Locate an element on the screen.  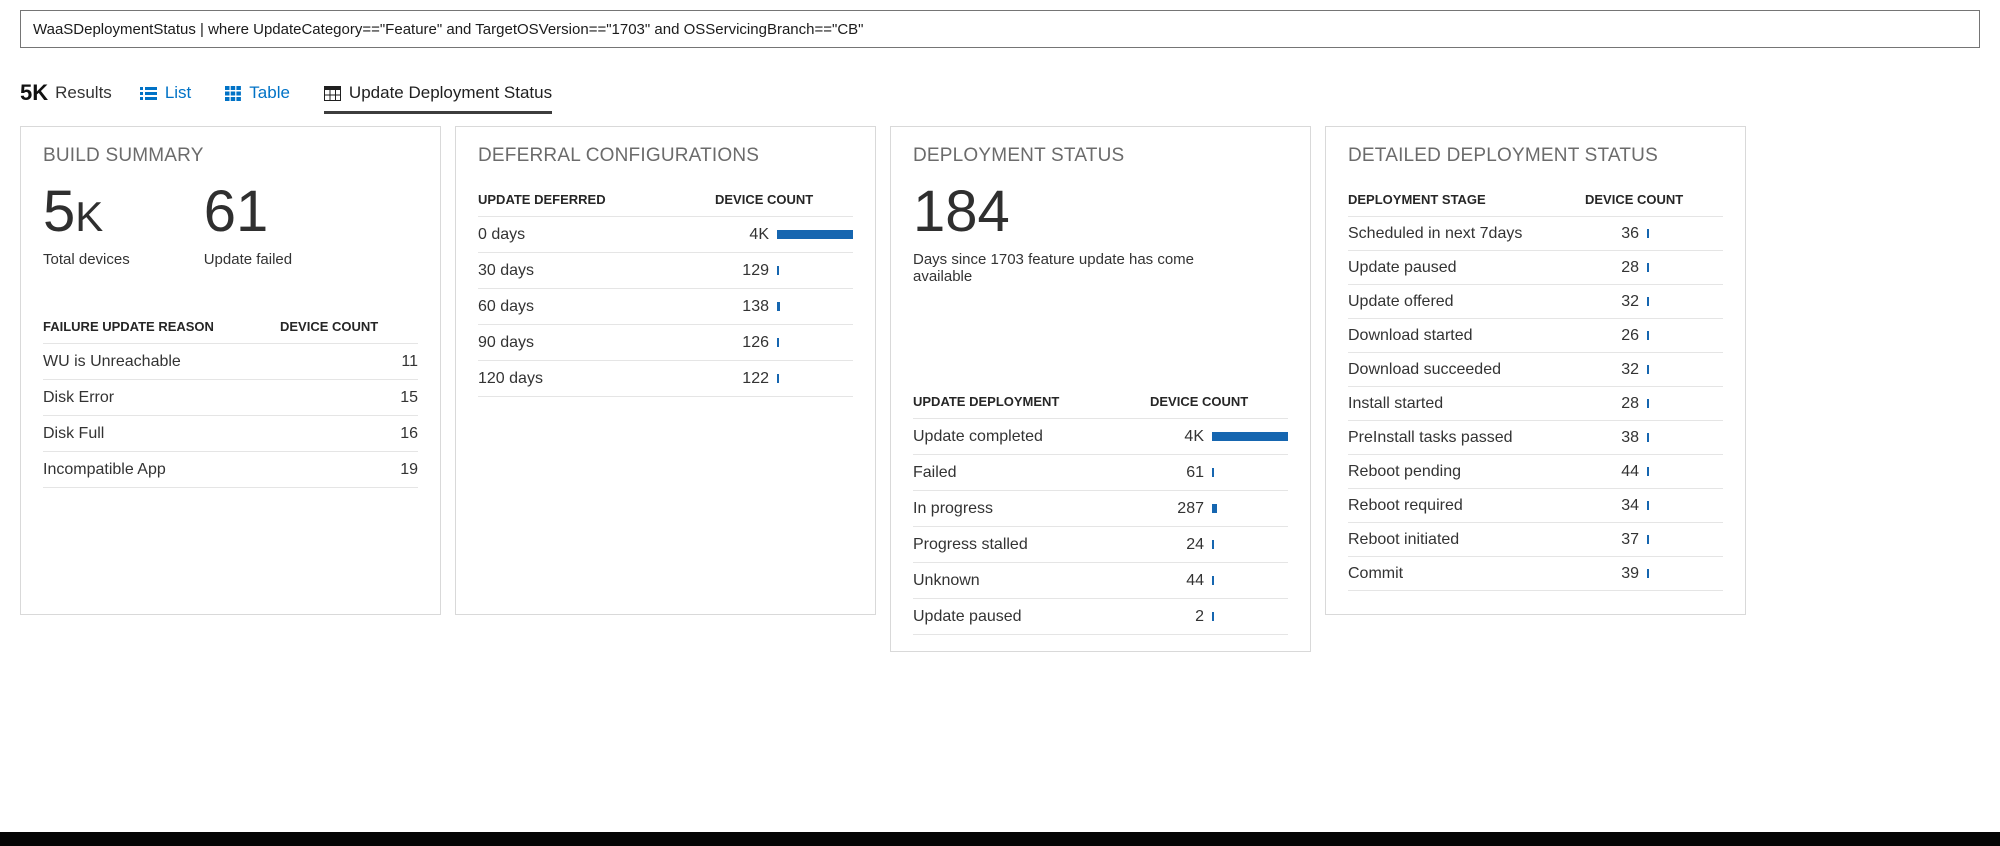
table-row: Unknown 44 is located at coordinates (1100, 581).